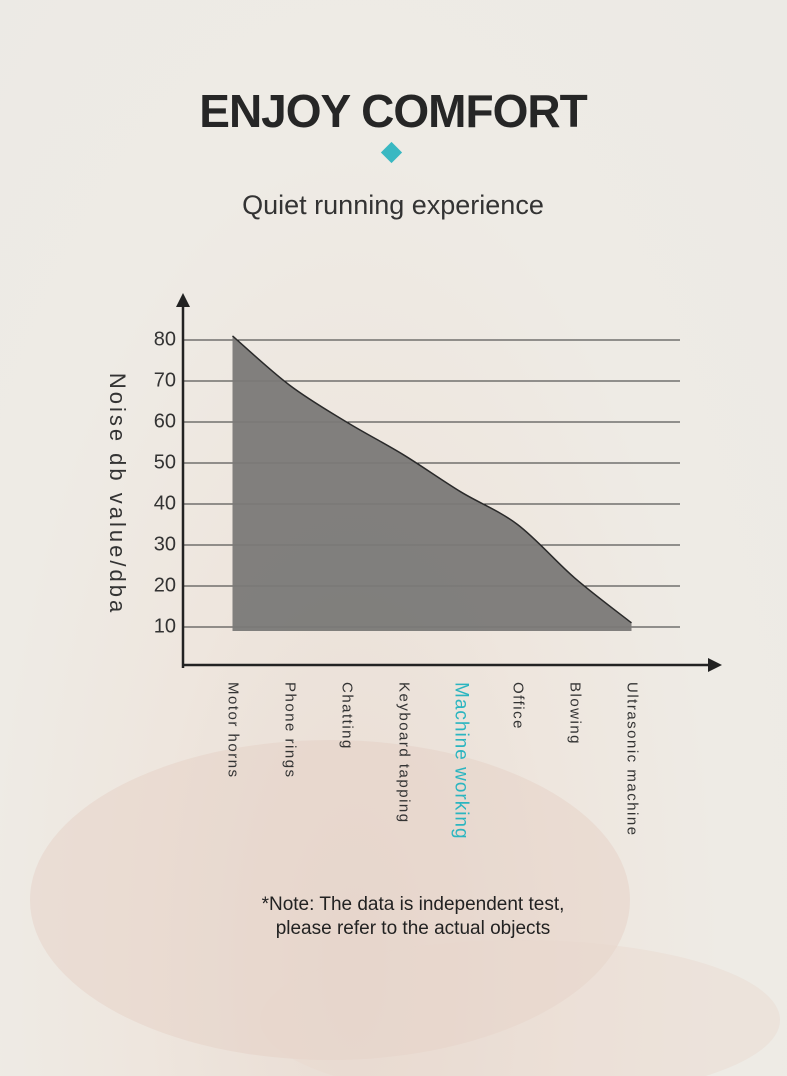 The image size is (787, 1076). What do you see at coordinates (165, 544) in the screenshot?
I see `y-tick-label: 30` at bounding box center [165, 544].